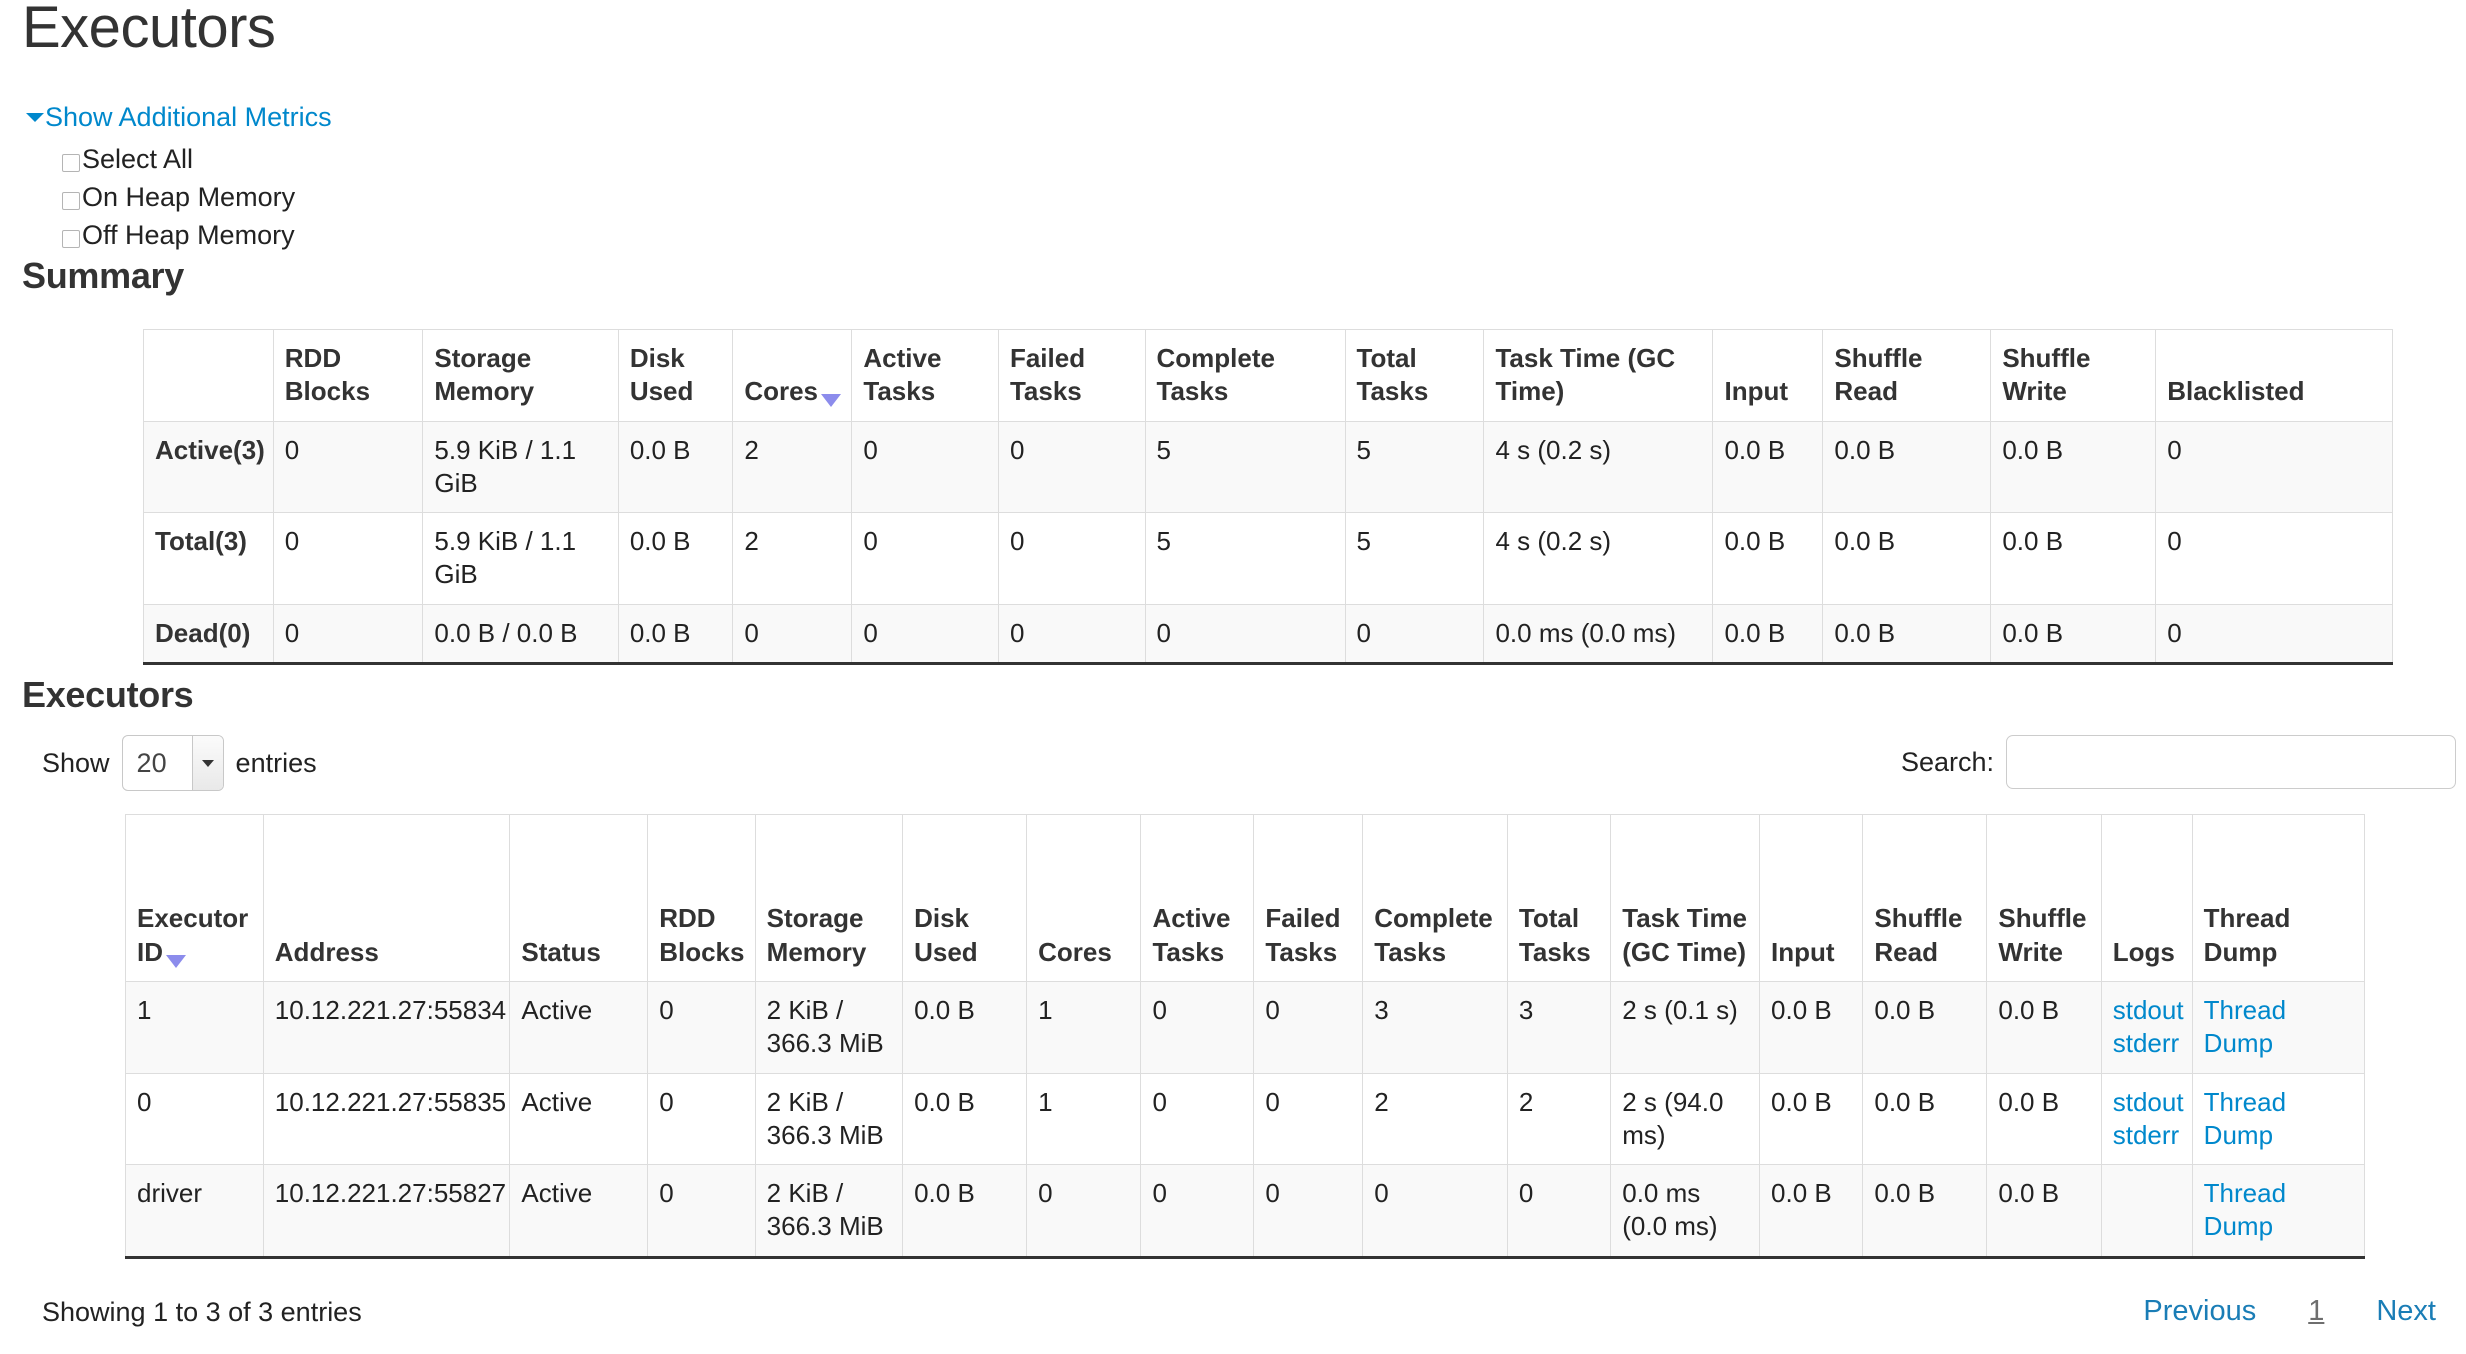 Image resolution: width=2466 pixels, height=1354 pixels. I want to click on cell-storage-memory: 5.9 KiB / 1.1 GiB, so click(520, 558).